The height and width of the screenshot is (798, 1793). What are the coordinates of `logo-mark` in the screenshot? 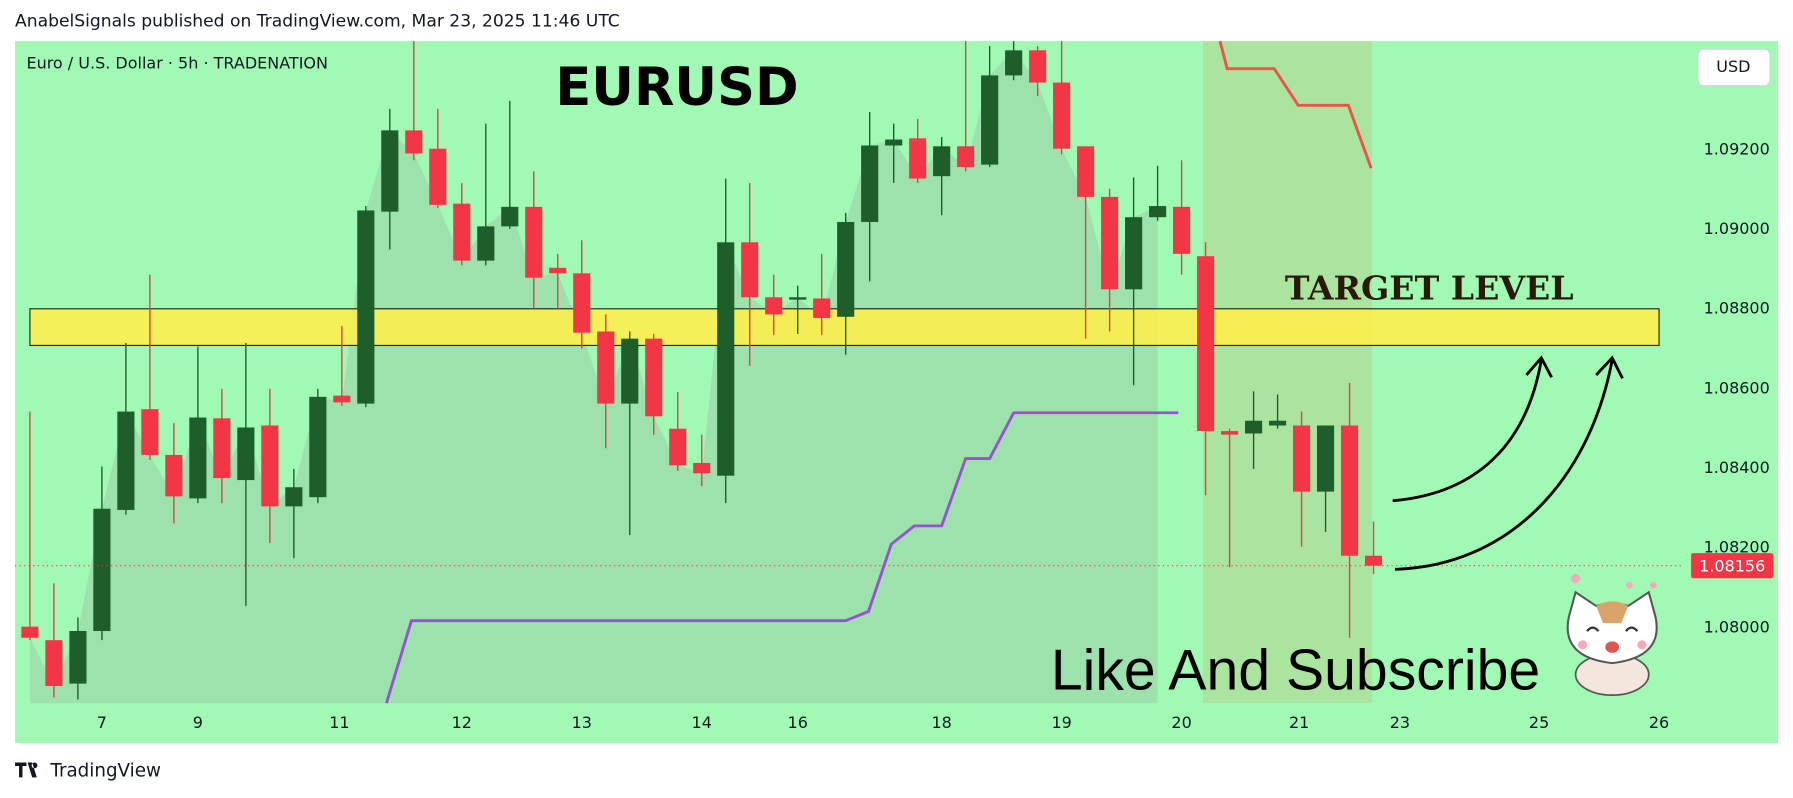 It's located at (26, 770).